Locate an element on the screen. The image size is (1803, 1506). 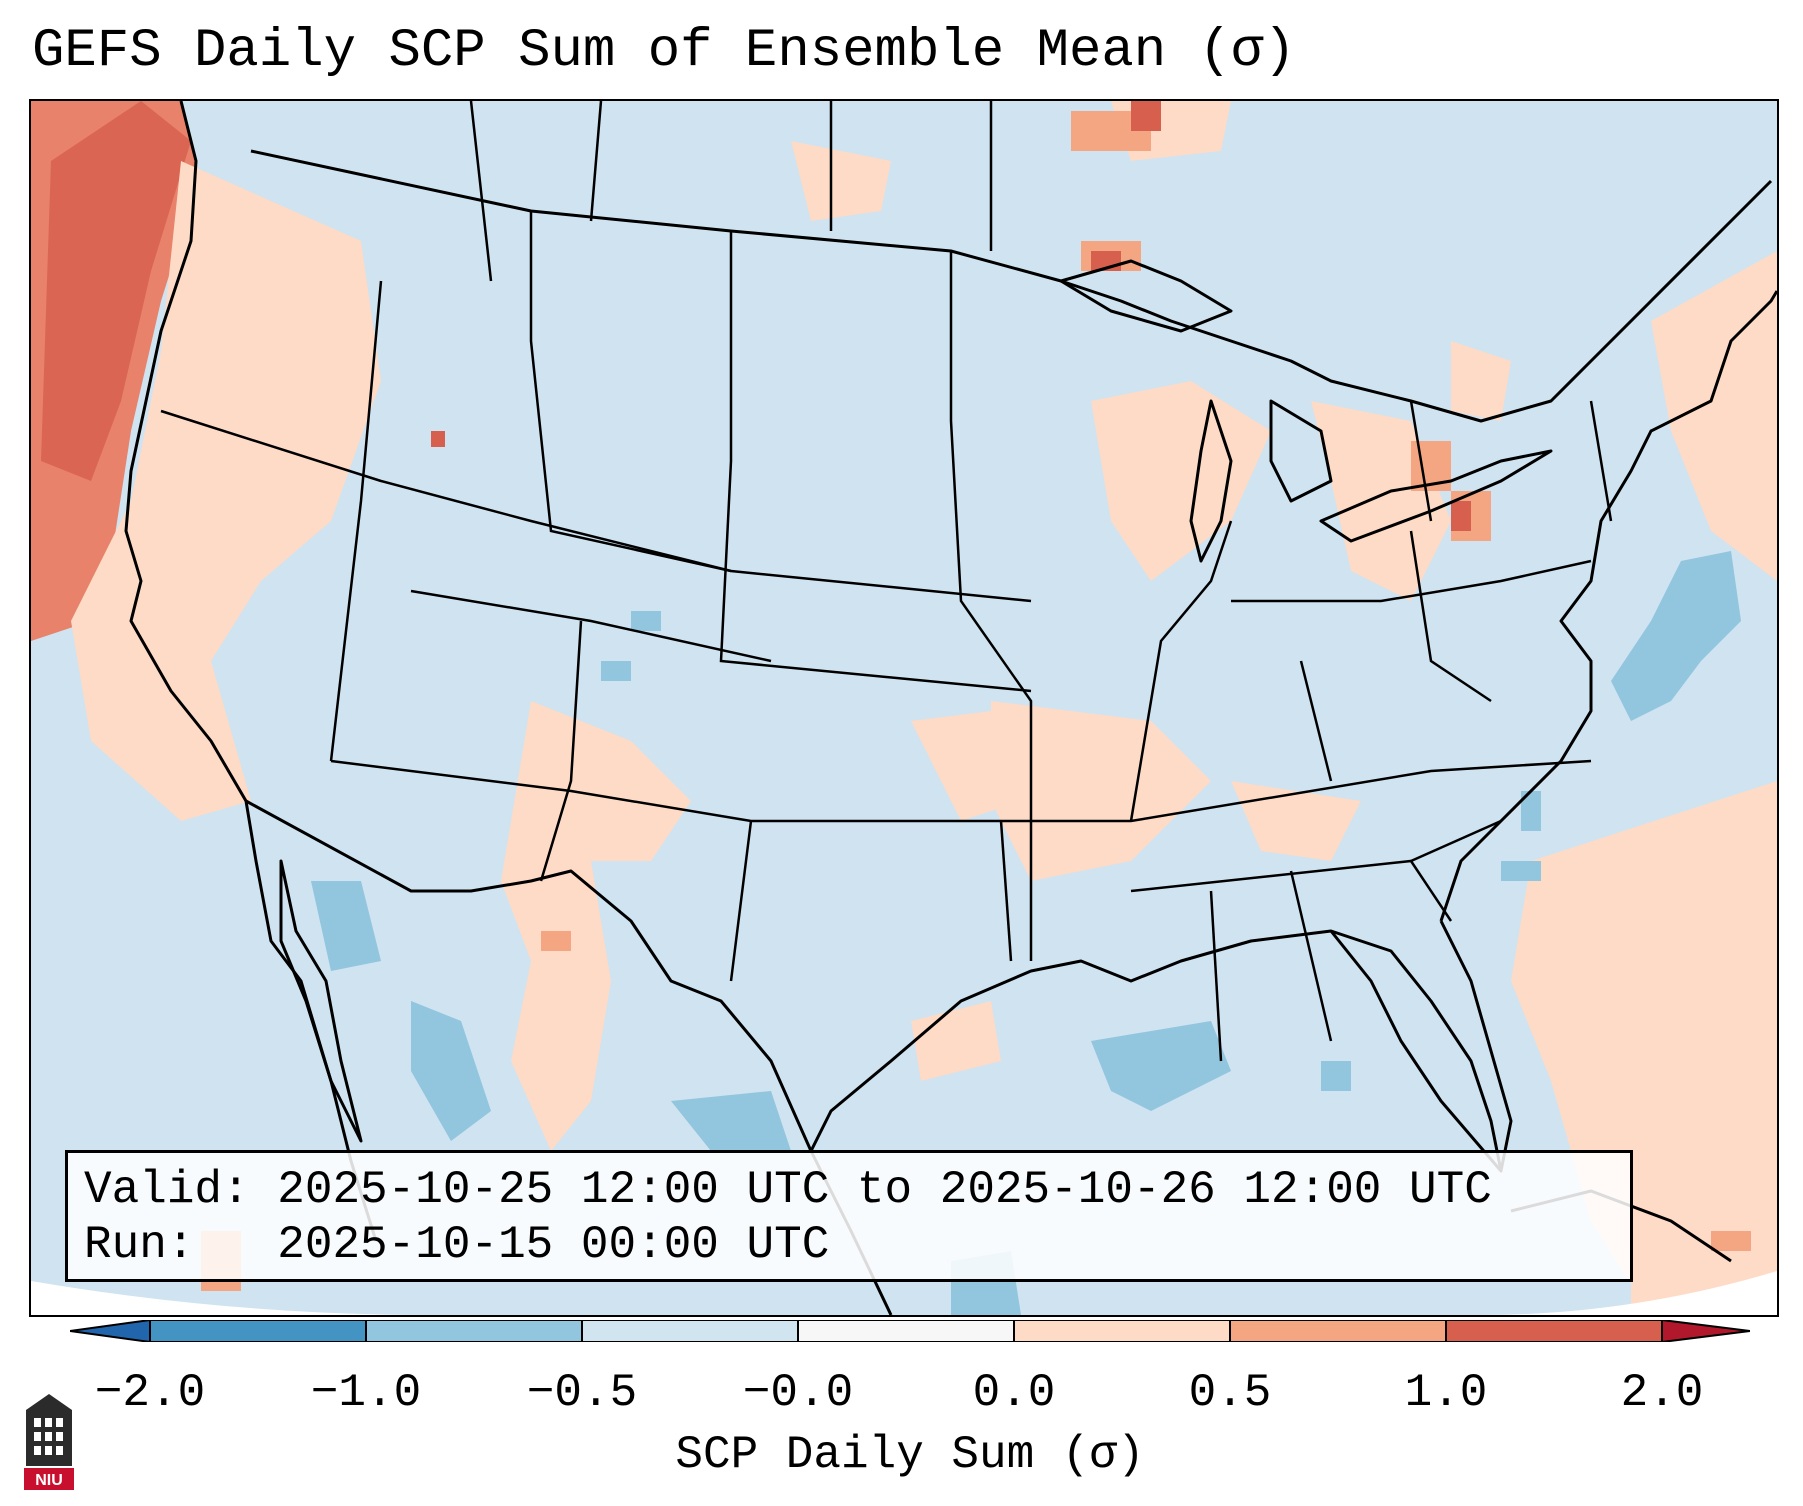
colorbar-tick-label: 0.5 is located at coordinates (1230, 1393).